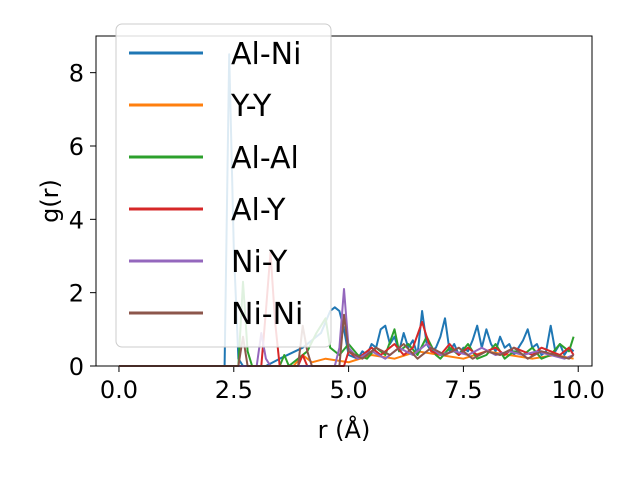  Describe the element at coordinates (76, 367) in the screenshot. I see `y-tick-label: 0` at that location.